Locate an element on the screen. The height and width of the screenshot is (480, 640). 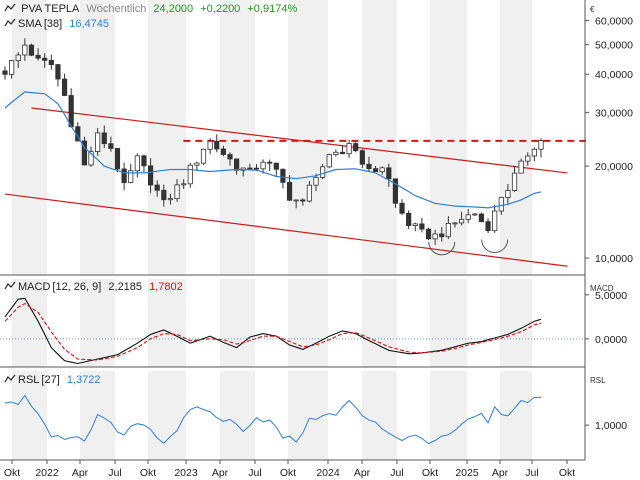
rsl-panel is located at coordinates (273, 419).